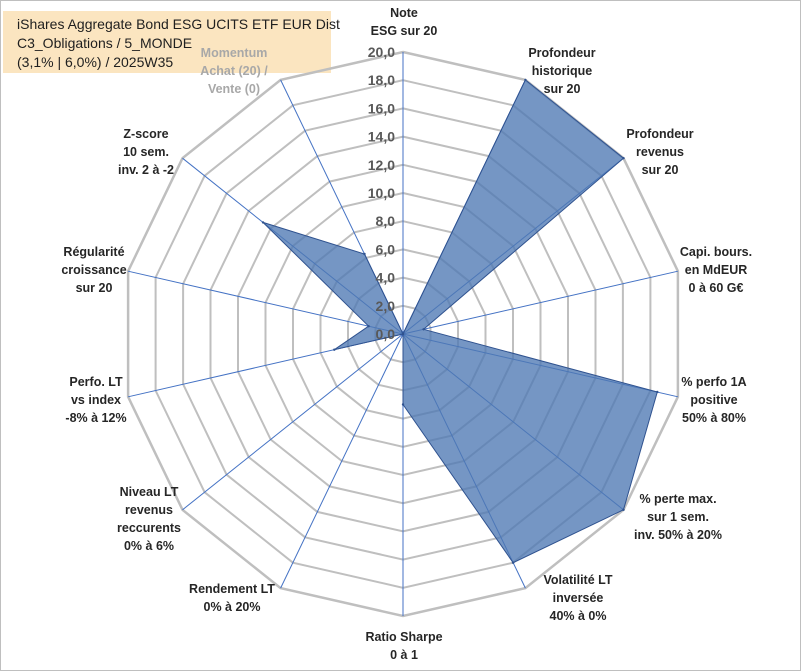 Image resolution: width=801 pixels, height=671 pixels. What do you see at coordinates (386, 221) in the screenshot?
I see `tick-label-4: 8,0` at bounding box center [386, 221].